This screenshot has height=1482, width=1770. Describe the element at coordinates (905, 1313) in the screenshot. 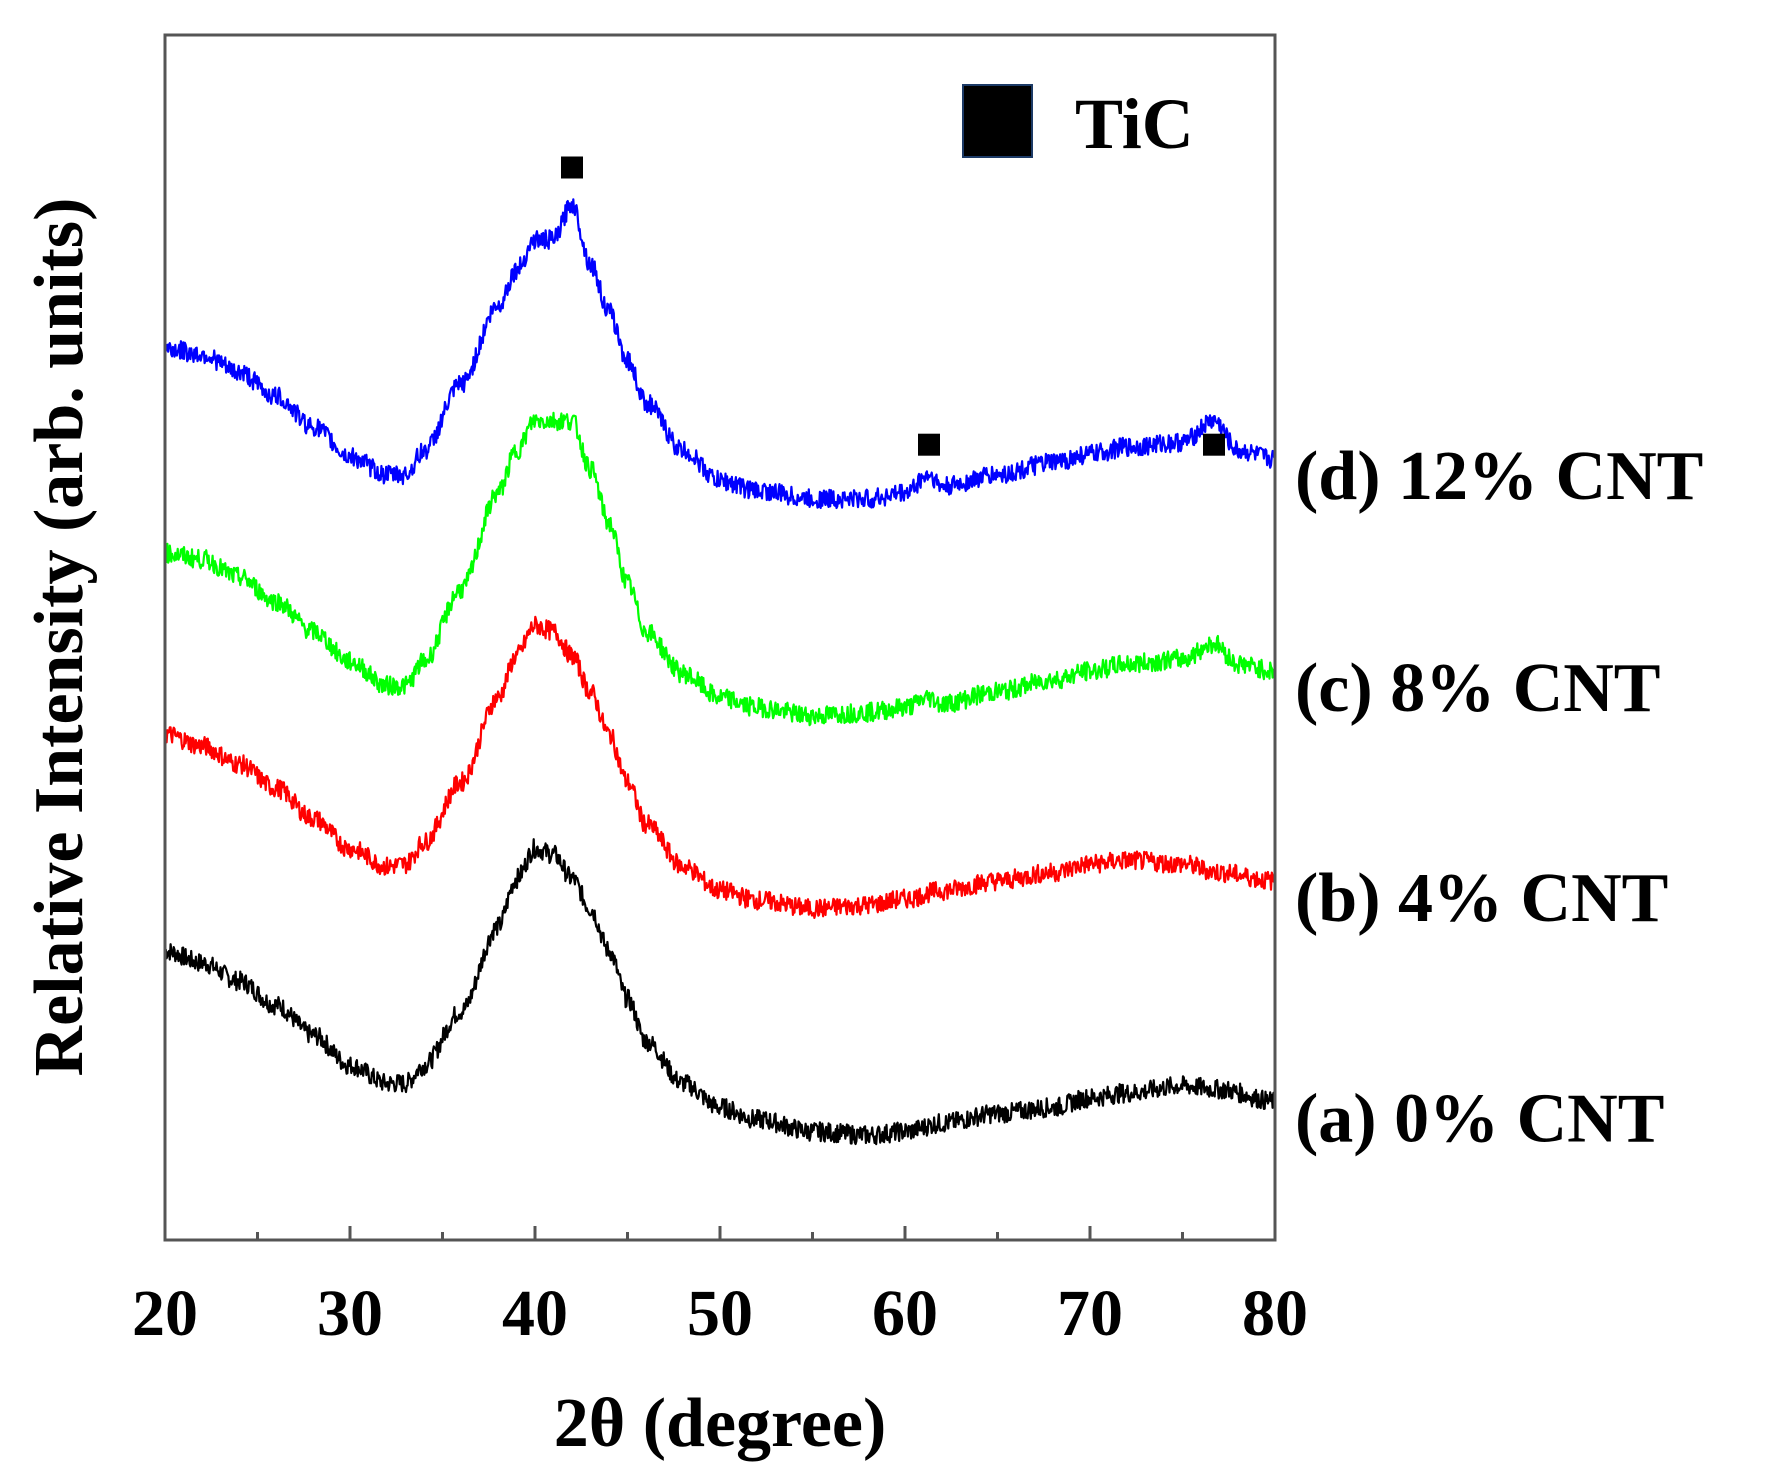

I see `x-tick-label: 60` at that location.